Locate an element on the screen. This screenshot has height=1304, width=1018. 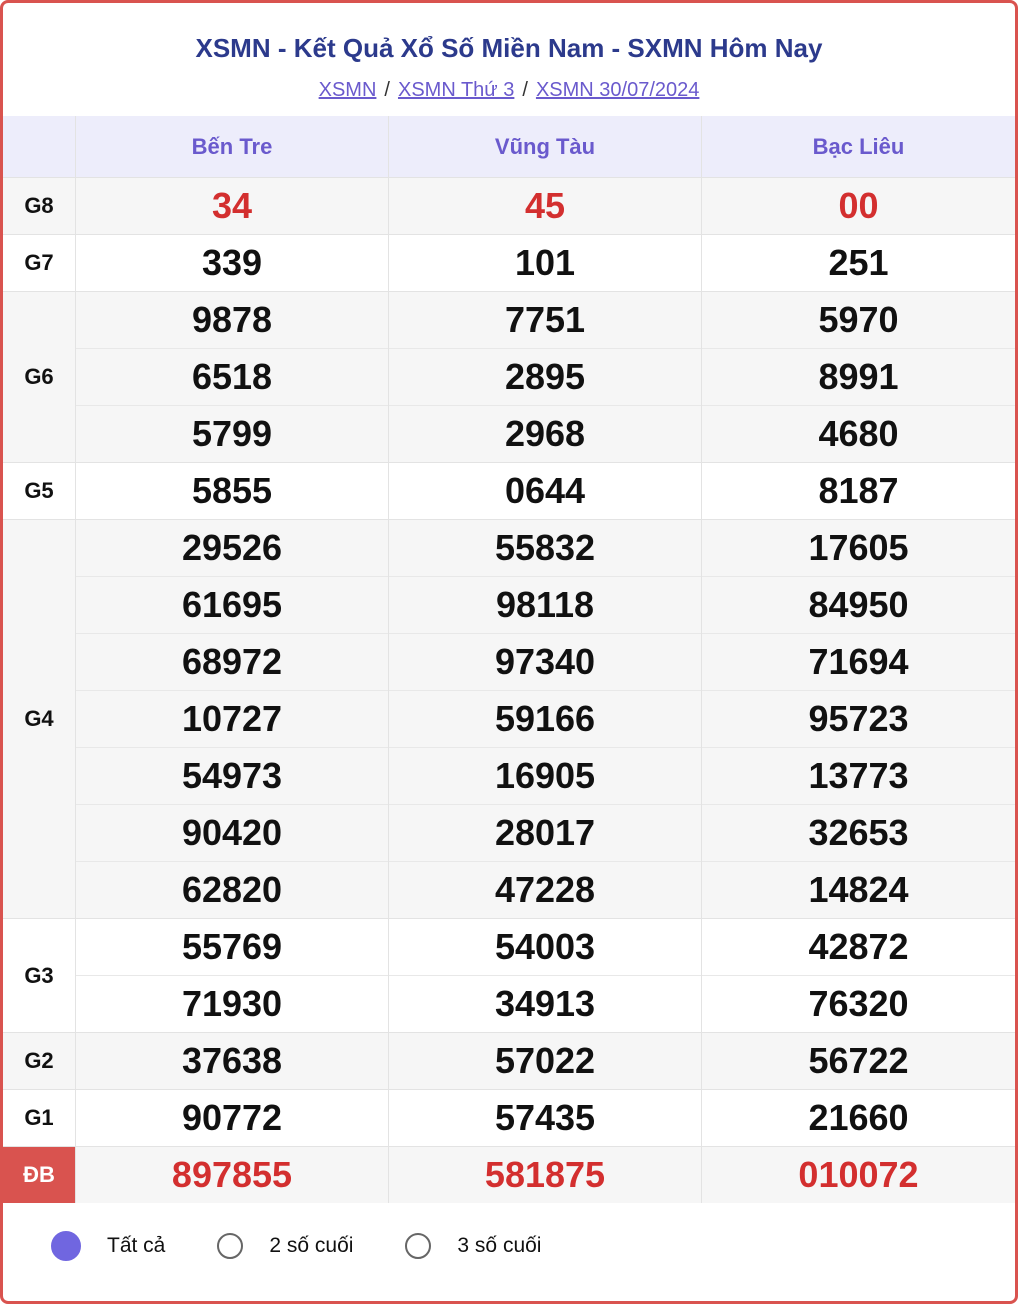
breadcrumb-link: XSMN Thứ 3 is located at coordinates (456, 90).